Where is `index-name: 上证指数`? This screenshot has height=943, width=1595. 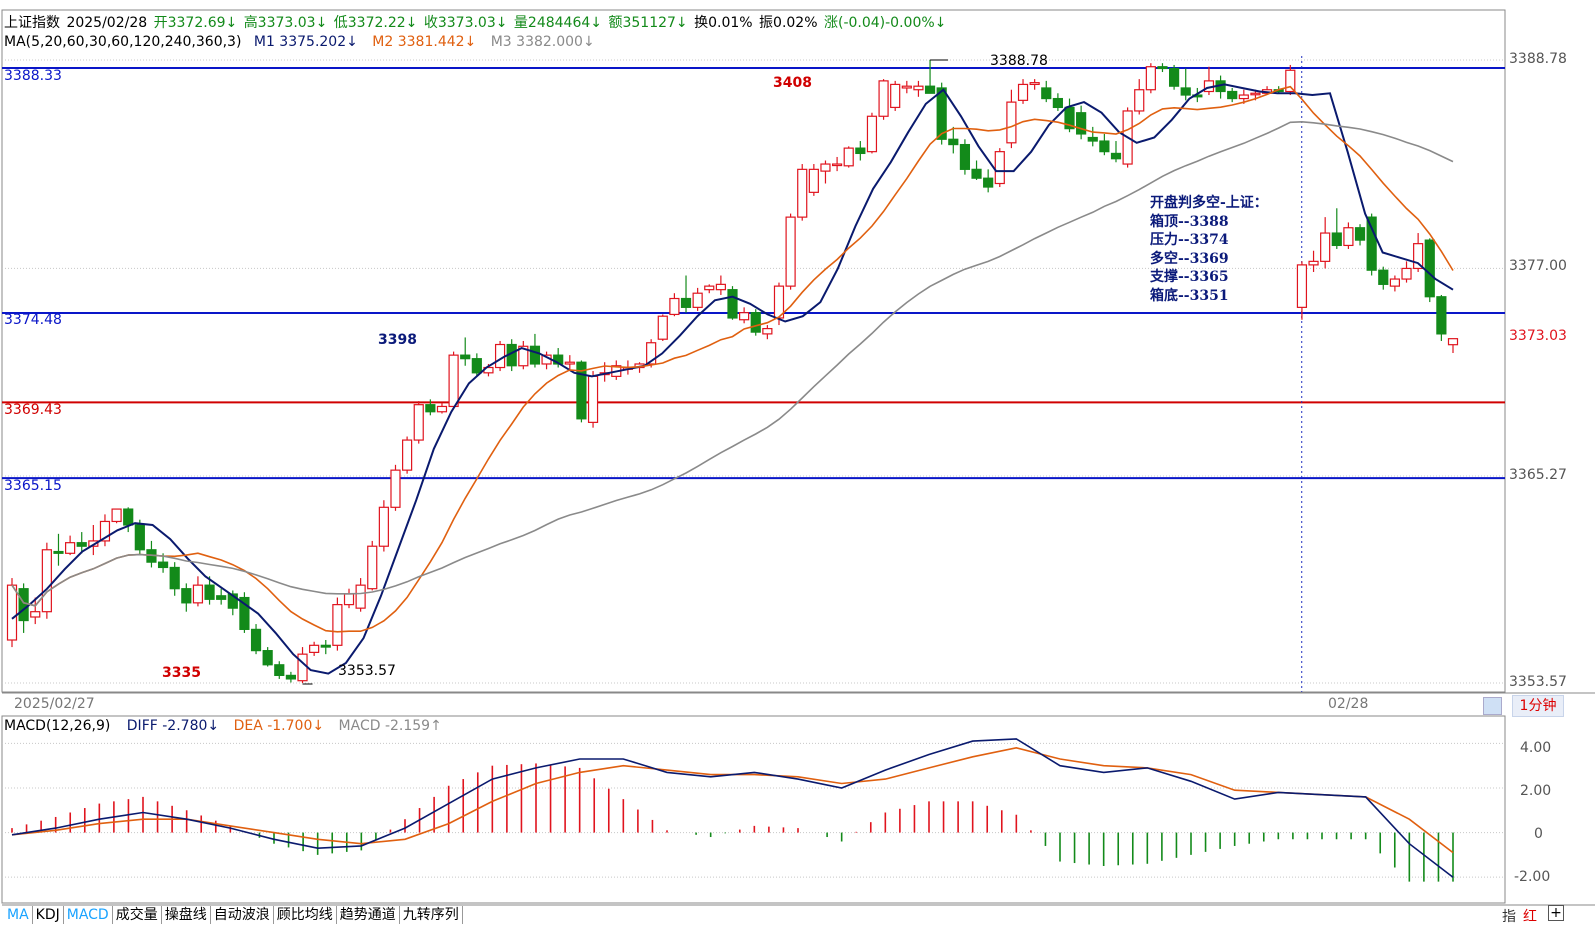 index-name: 上证指数 is located at coordinates (32, 23).